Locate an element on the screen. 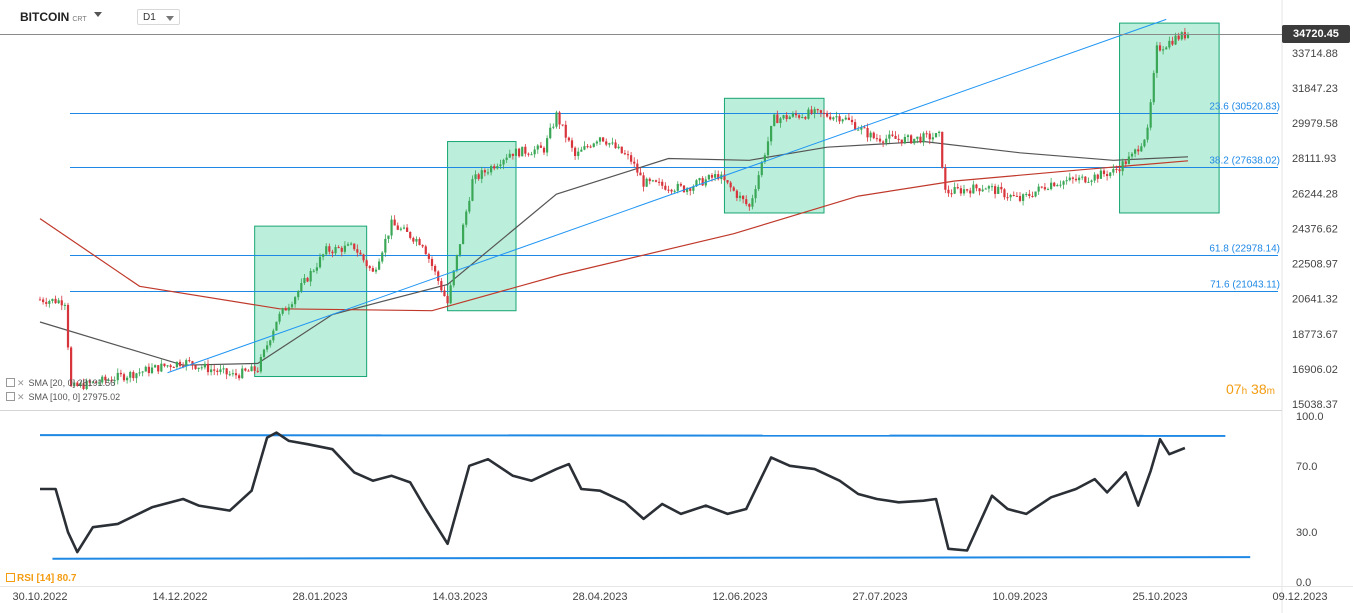 The height and width of the screenshot is (613, 1353). legend-sma-100: ✕ SMA [100, 0] 27975.02 is located at coordinates (63, 397).